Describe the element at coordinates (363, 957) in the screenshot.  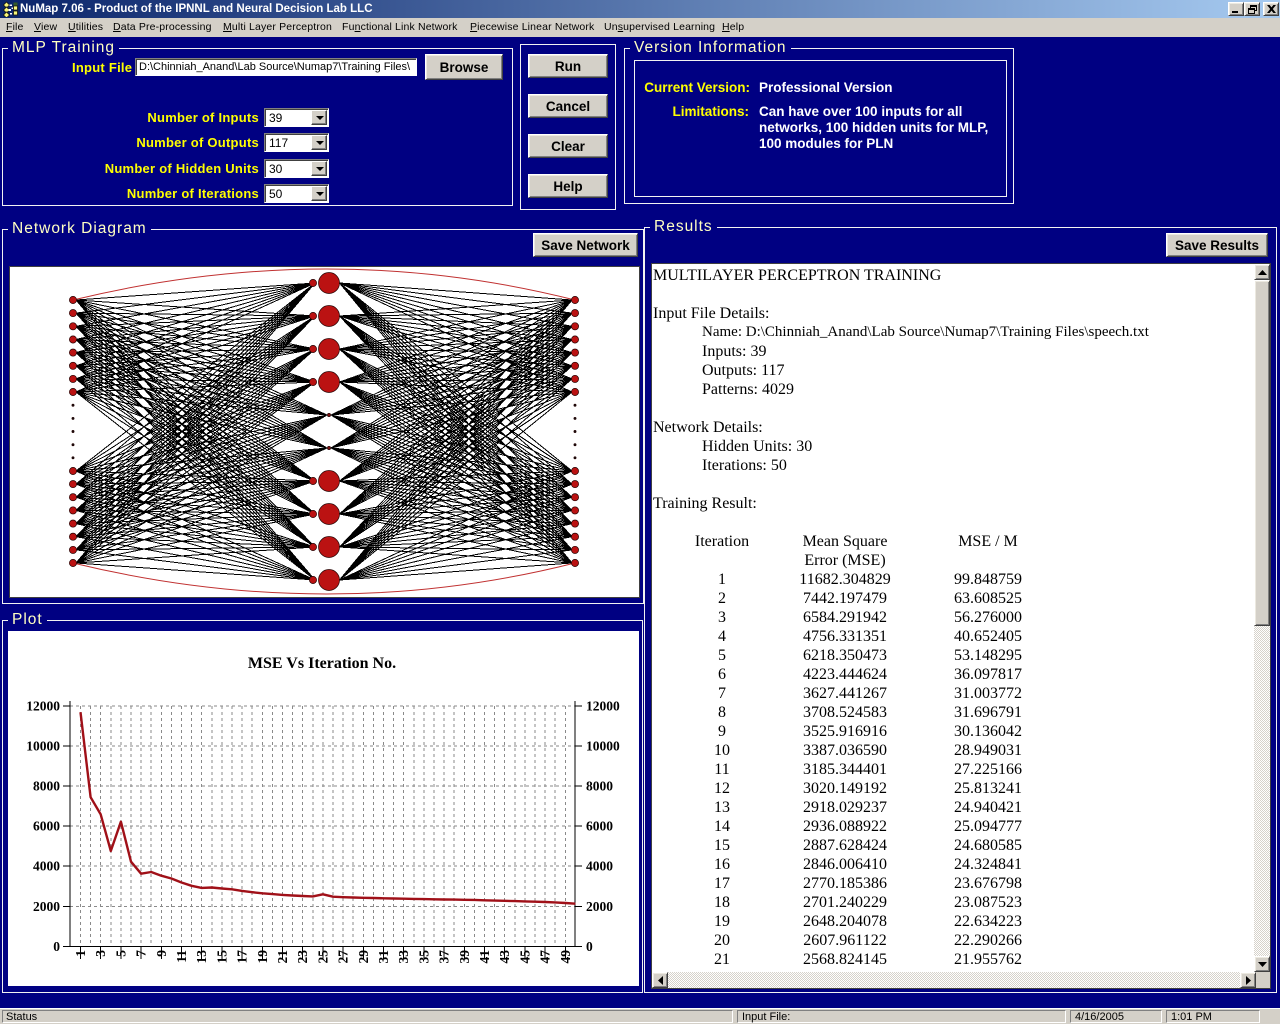
I see `svg-text: 29` at that location.